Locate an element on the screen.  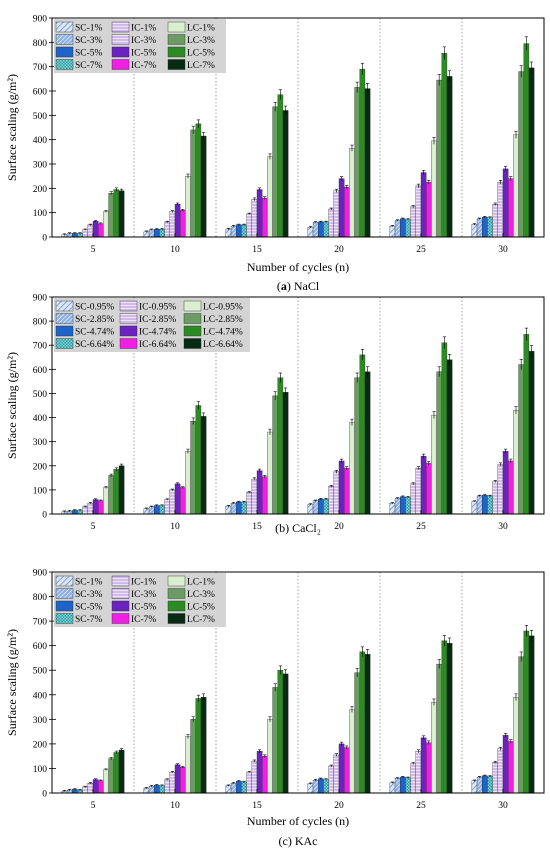
y-tick-label: 200 is located at coordinates (40, 190).